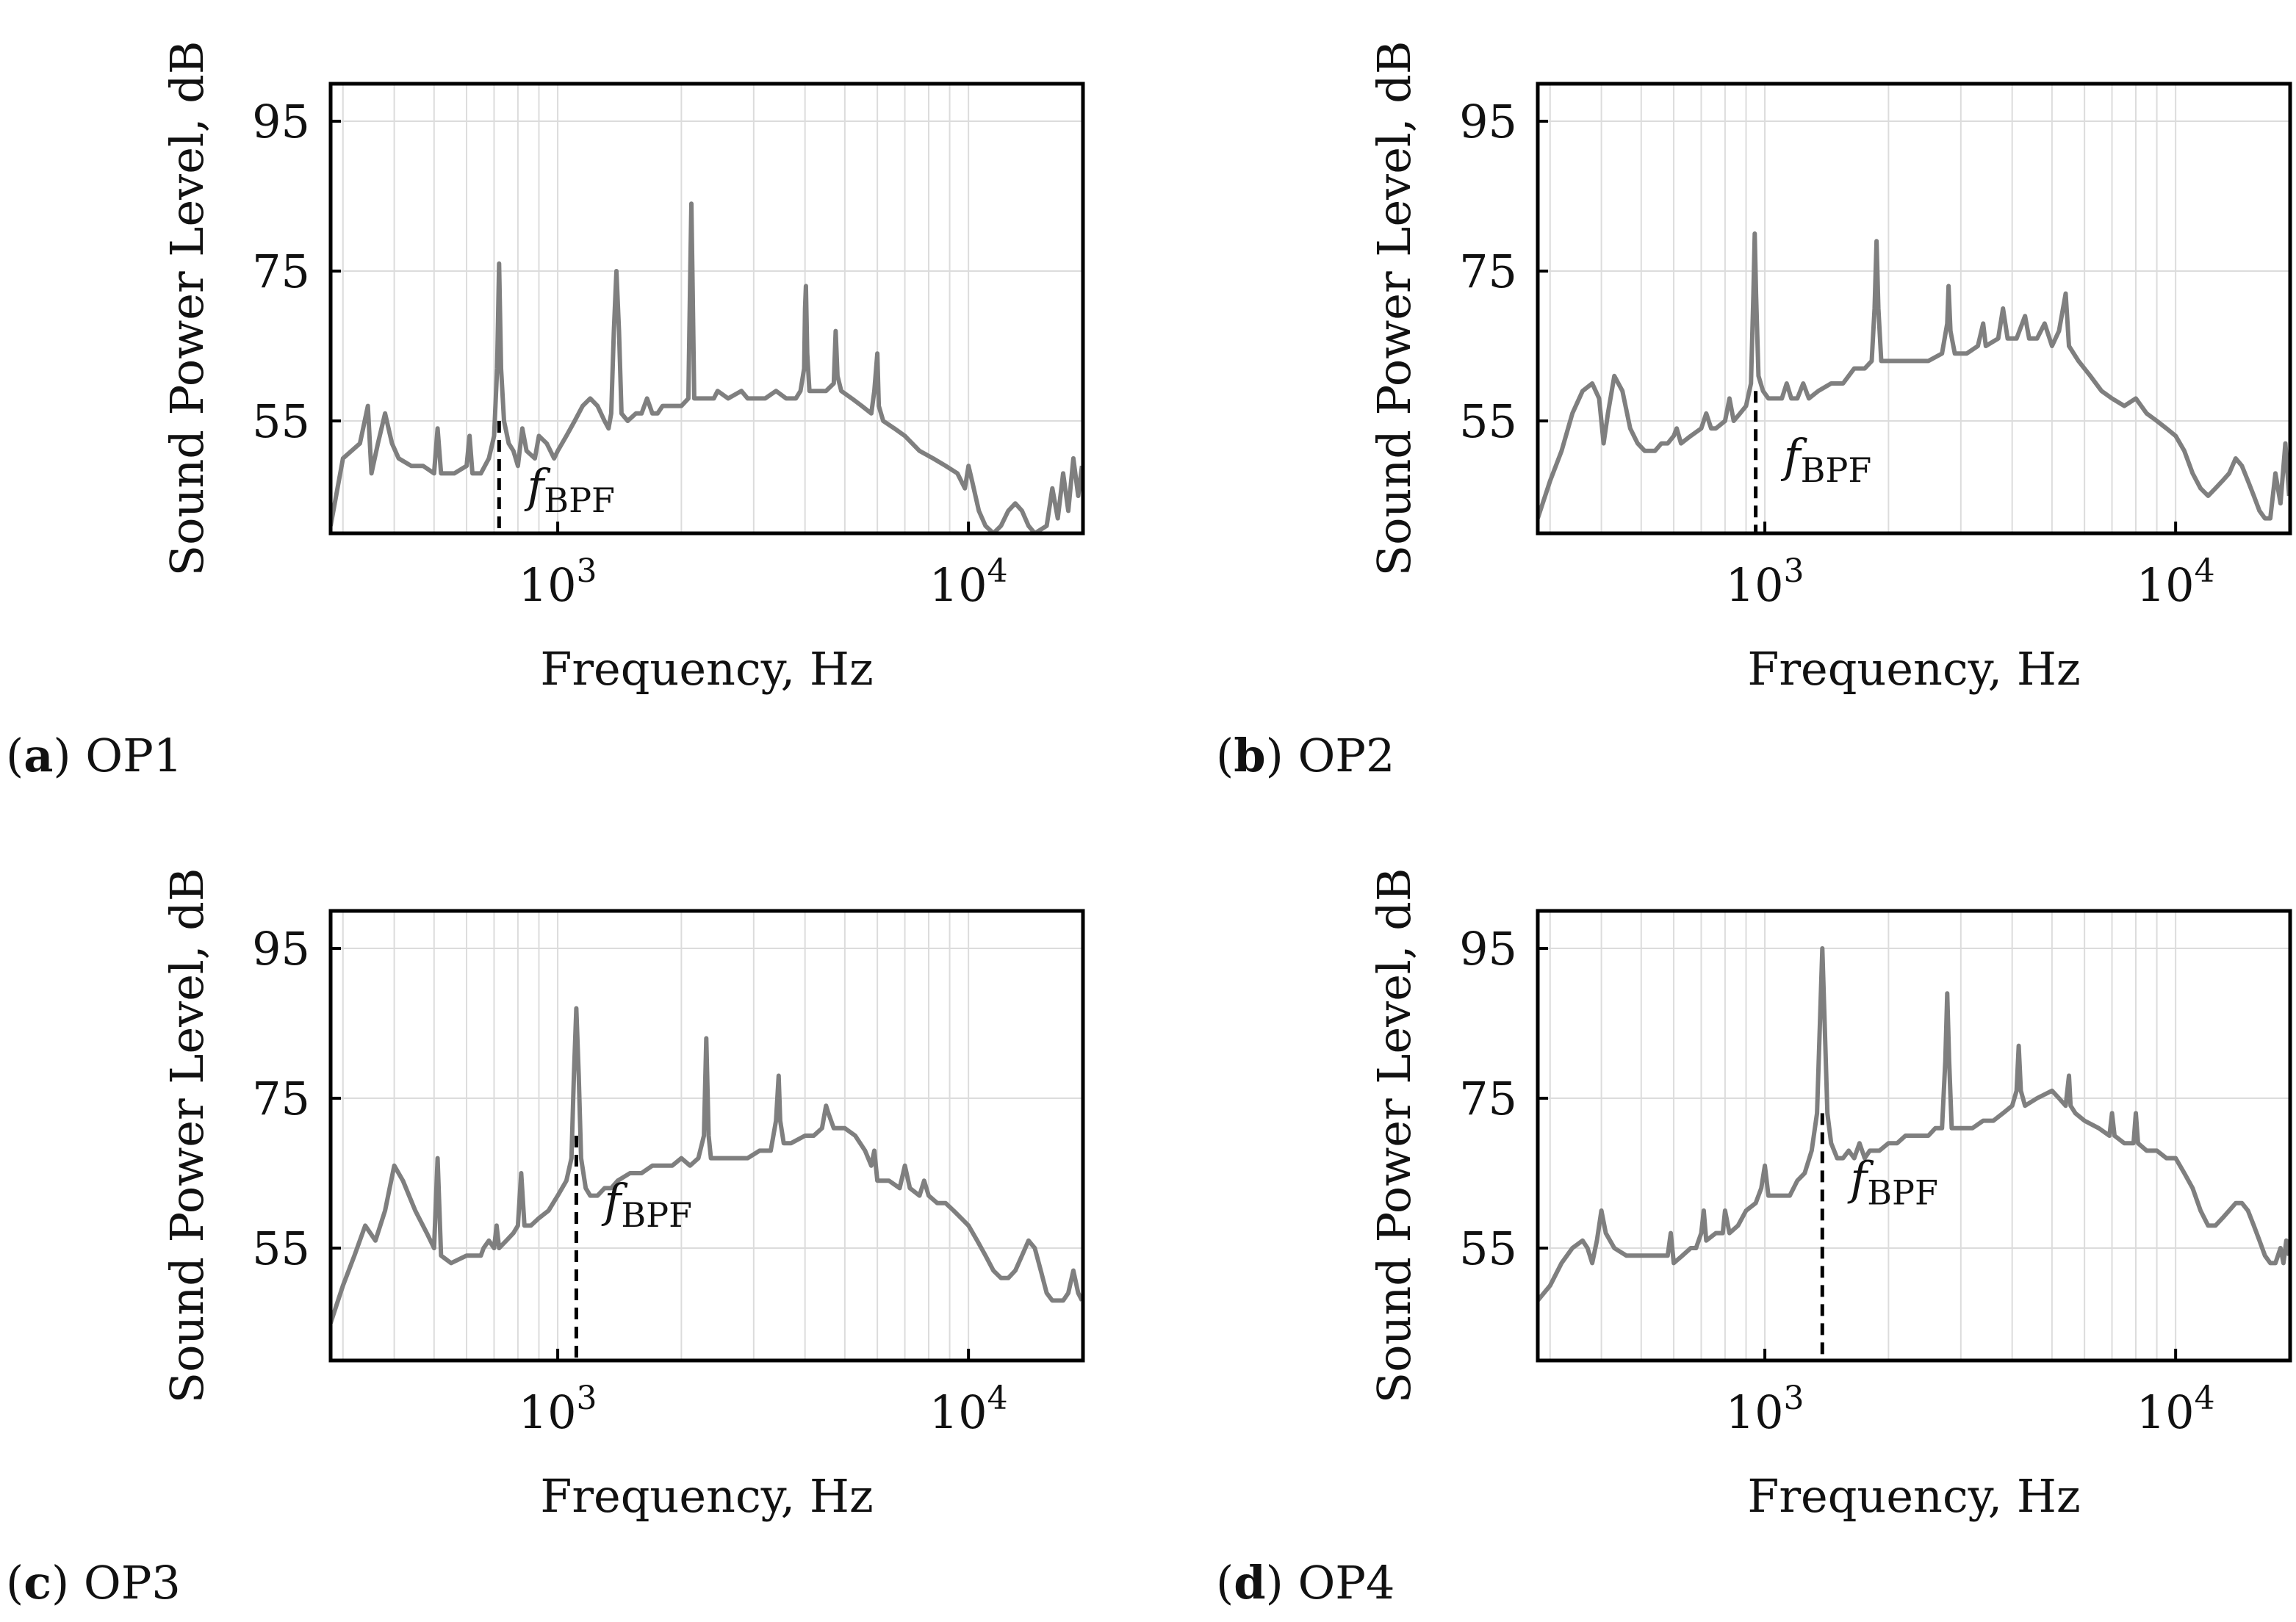  I want to click on panel-caption: (c) OP3, so click(93, 1583).